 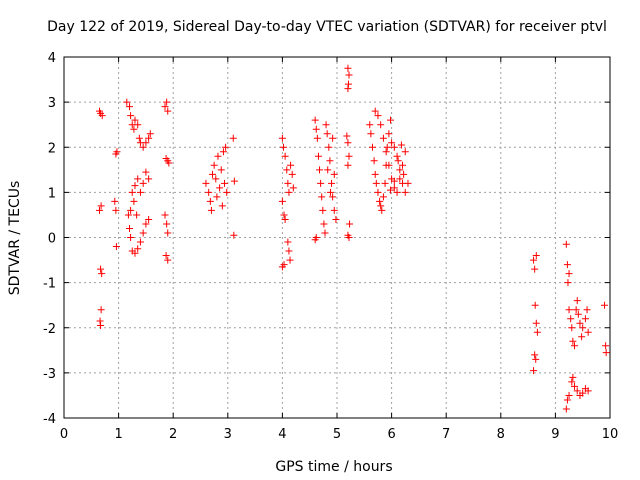 What do you see at coordinates (610, 434) in the screenshot?
I see `x-tick-label: 10` at bounding box center [610, 434].